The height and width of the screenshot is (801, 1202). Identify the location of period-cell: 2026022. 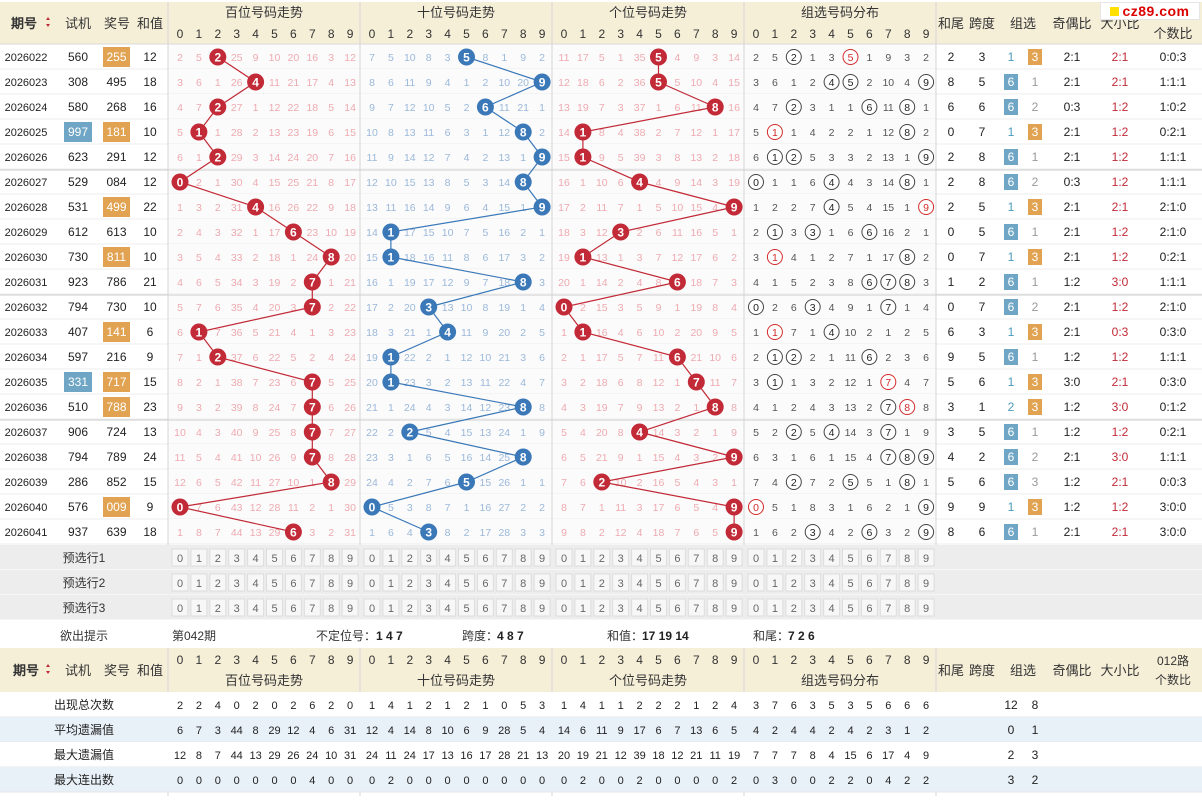
(26, 58).